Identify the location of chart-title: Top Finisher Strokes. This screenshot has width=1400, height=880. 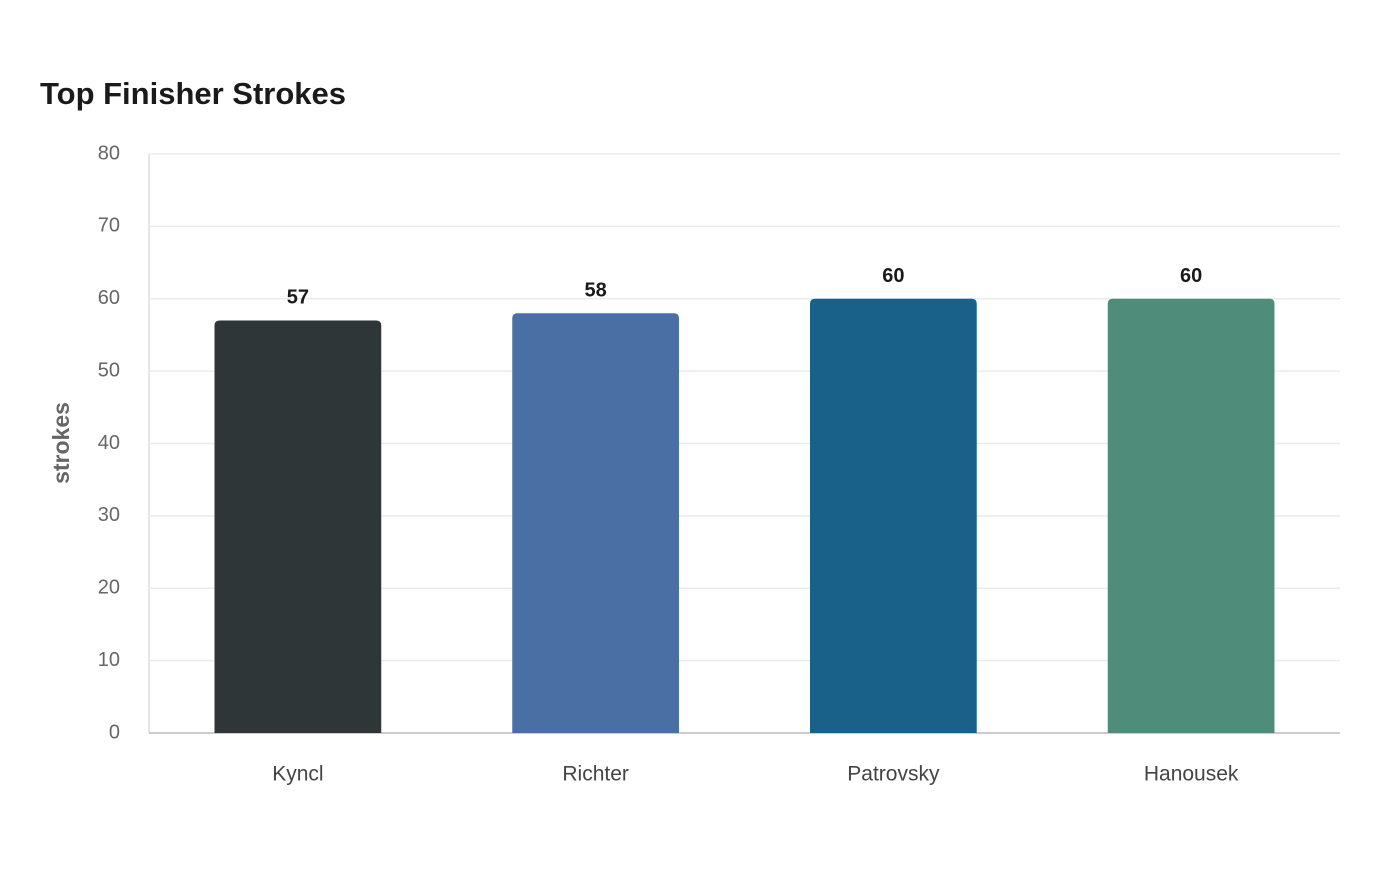
(193, 93).